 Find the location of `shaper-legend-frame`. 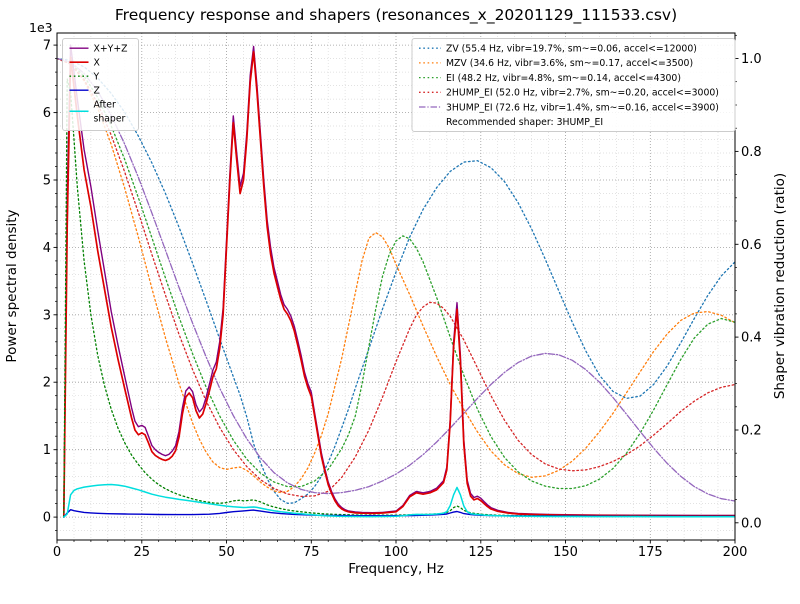

shaper-legend-frame is located at coordinates (573, 85).